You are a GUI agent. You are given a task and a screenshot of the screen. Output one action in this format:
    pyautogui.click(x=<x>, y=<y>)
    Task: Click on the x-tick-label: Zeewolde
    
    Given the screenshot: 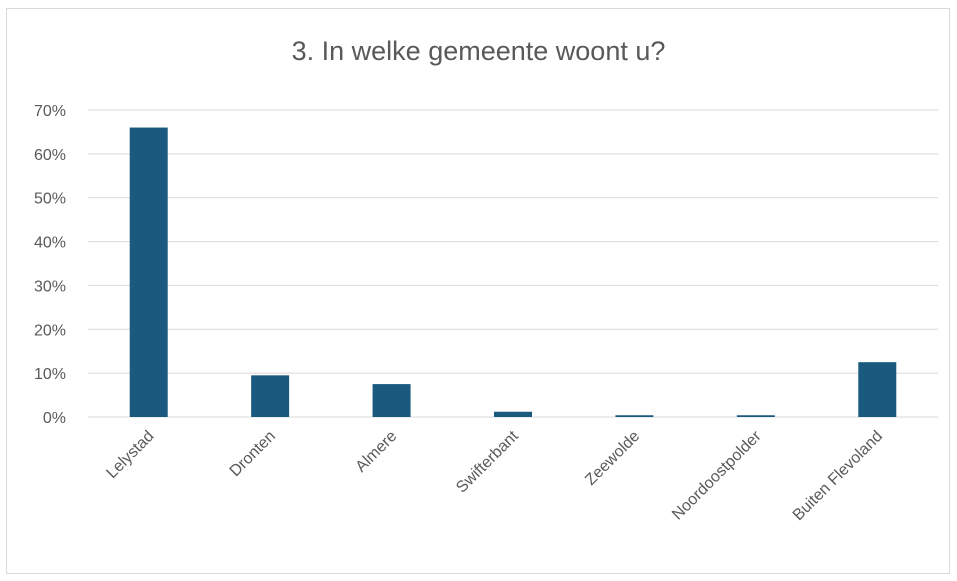 What is the action you would take?
    pyautogui.click(x=612, y=458)
    